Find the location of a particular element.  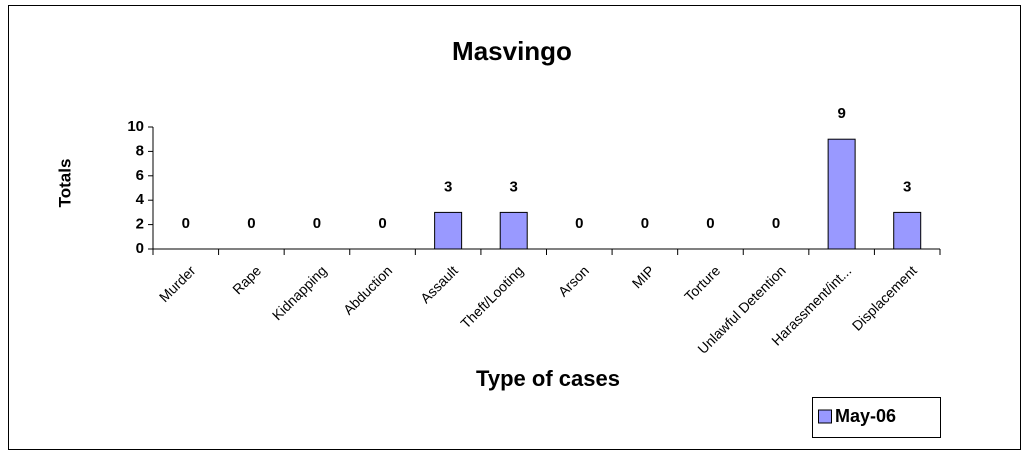

y-tick-label: 2 is located at coordinates (140, 224).